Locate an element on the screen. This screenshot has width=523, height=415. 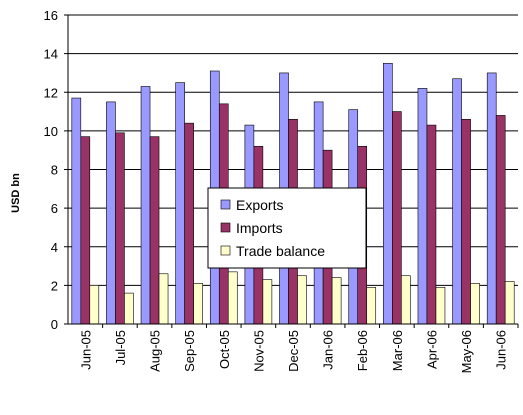
x-tick-label: Apr-06 is located at coordinates (431, 349).